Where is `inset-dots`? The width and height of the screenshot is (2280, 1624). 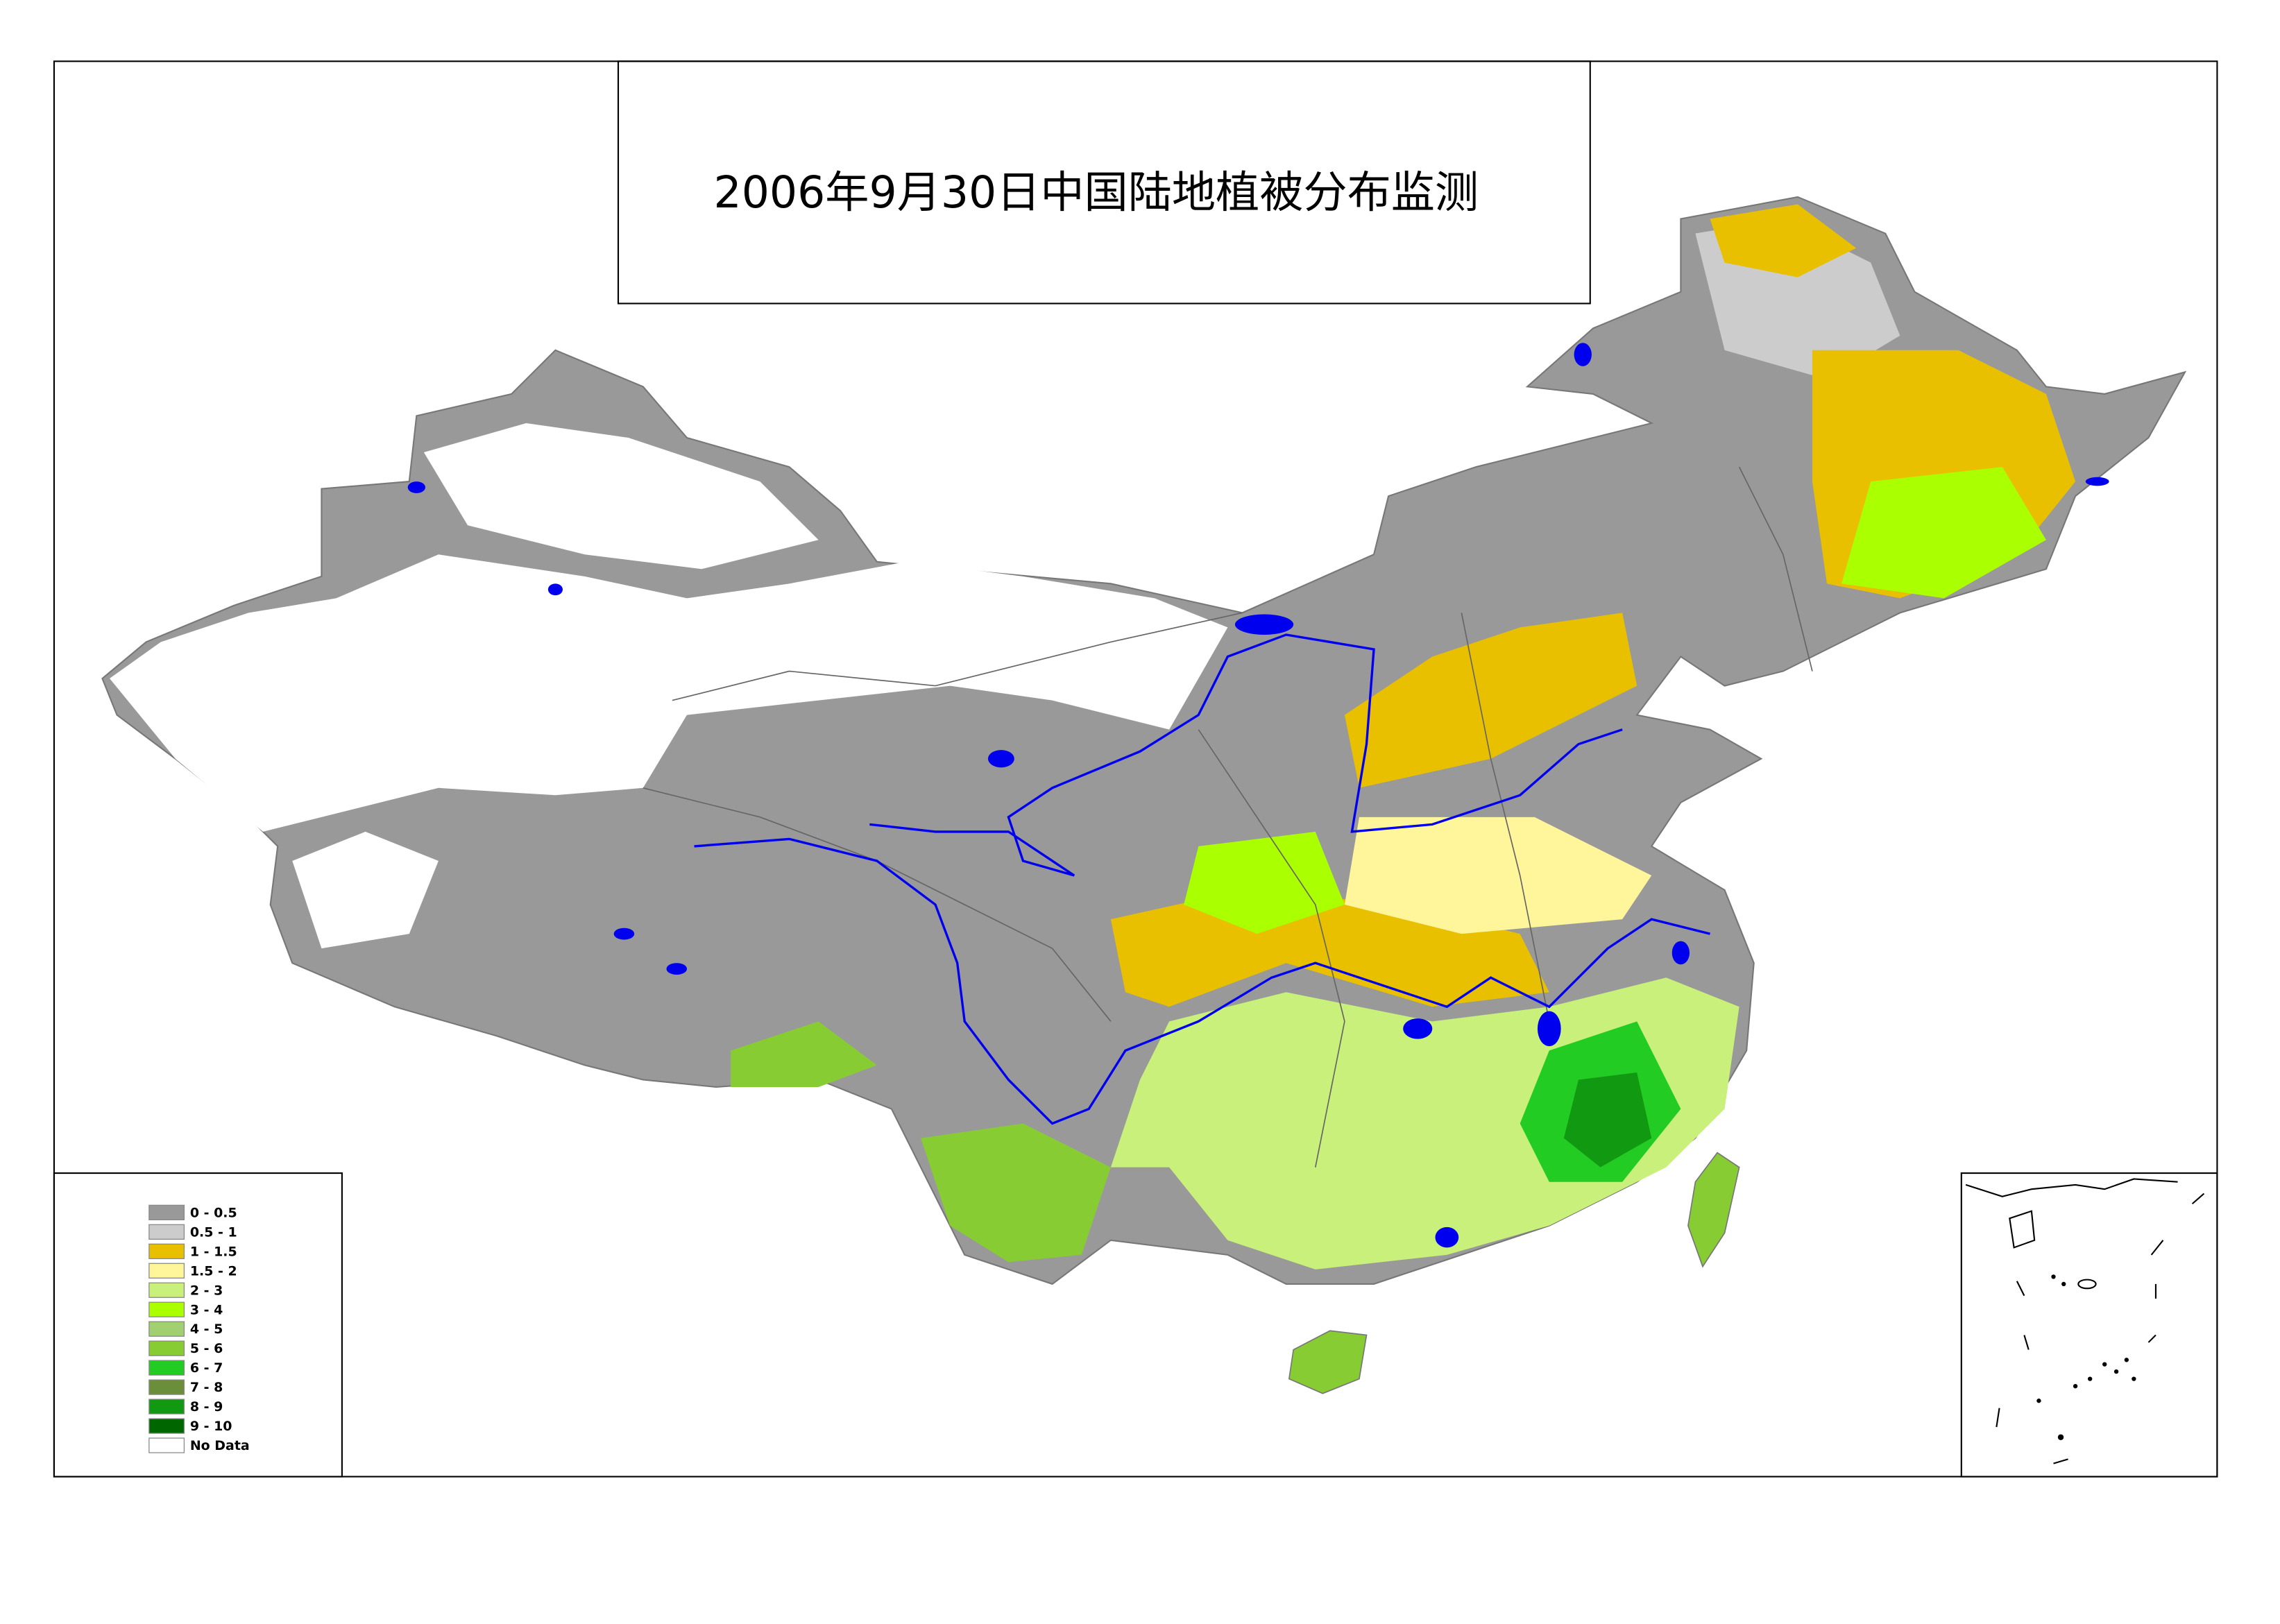
inset-dots is located at coordinates (2086, 1357).